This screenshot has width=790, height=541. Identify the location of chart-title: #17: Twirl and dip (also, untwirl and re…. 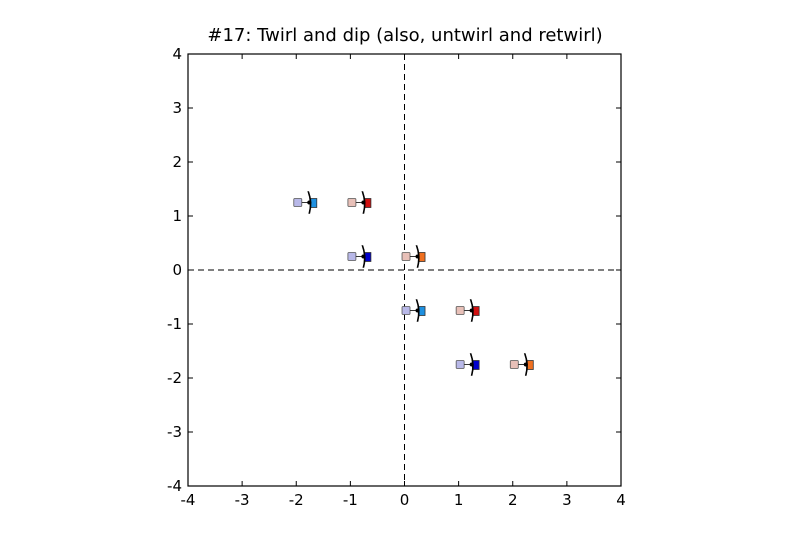
(404, 35).